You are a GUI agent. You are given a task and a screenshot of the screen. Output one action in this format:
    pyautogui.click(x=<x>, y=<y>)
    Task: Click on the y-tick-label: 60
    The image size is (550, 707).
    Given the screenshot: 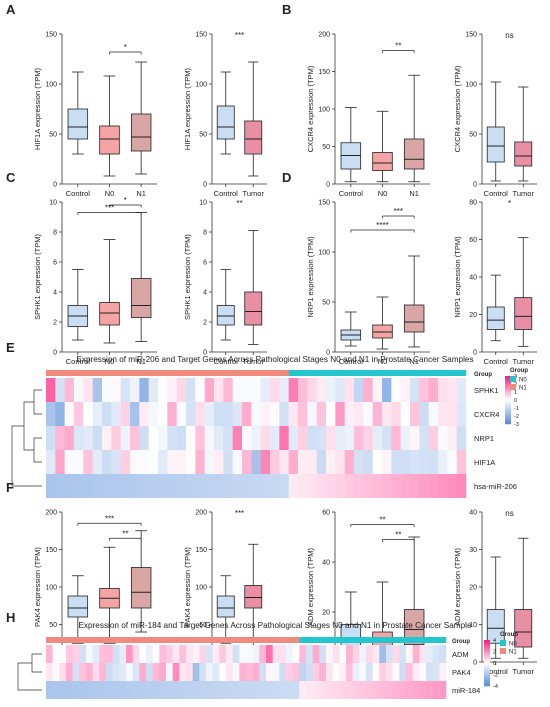 What is the action you would take?
    pyautogui.click(x=473, y=240)
    